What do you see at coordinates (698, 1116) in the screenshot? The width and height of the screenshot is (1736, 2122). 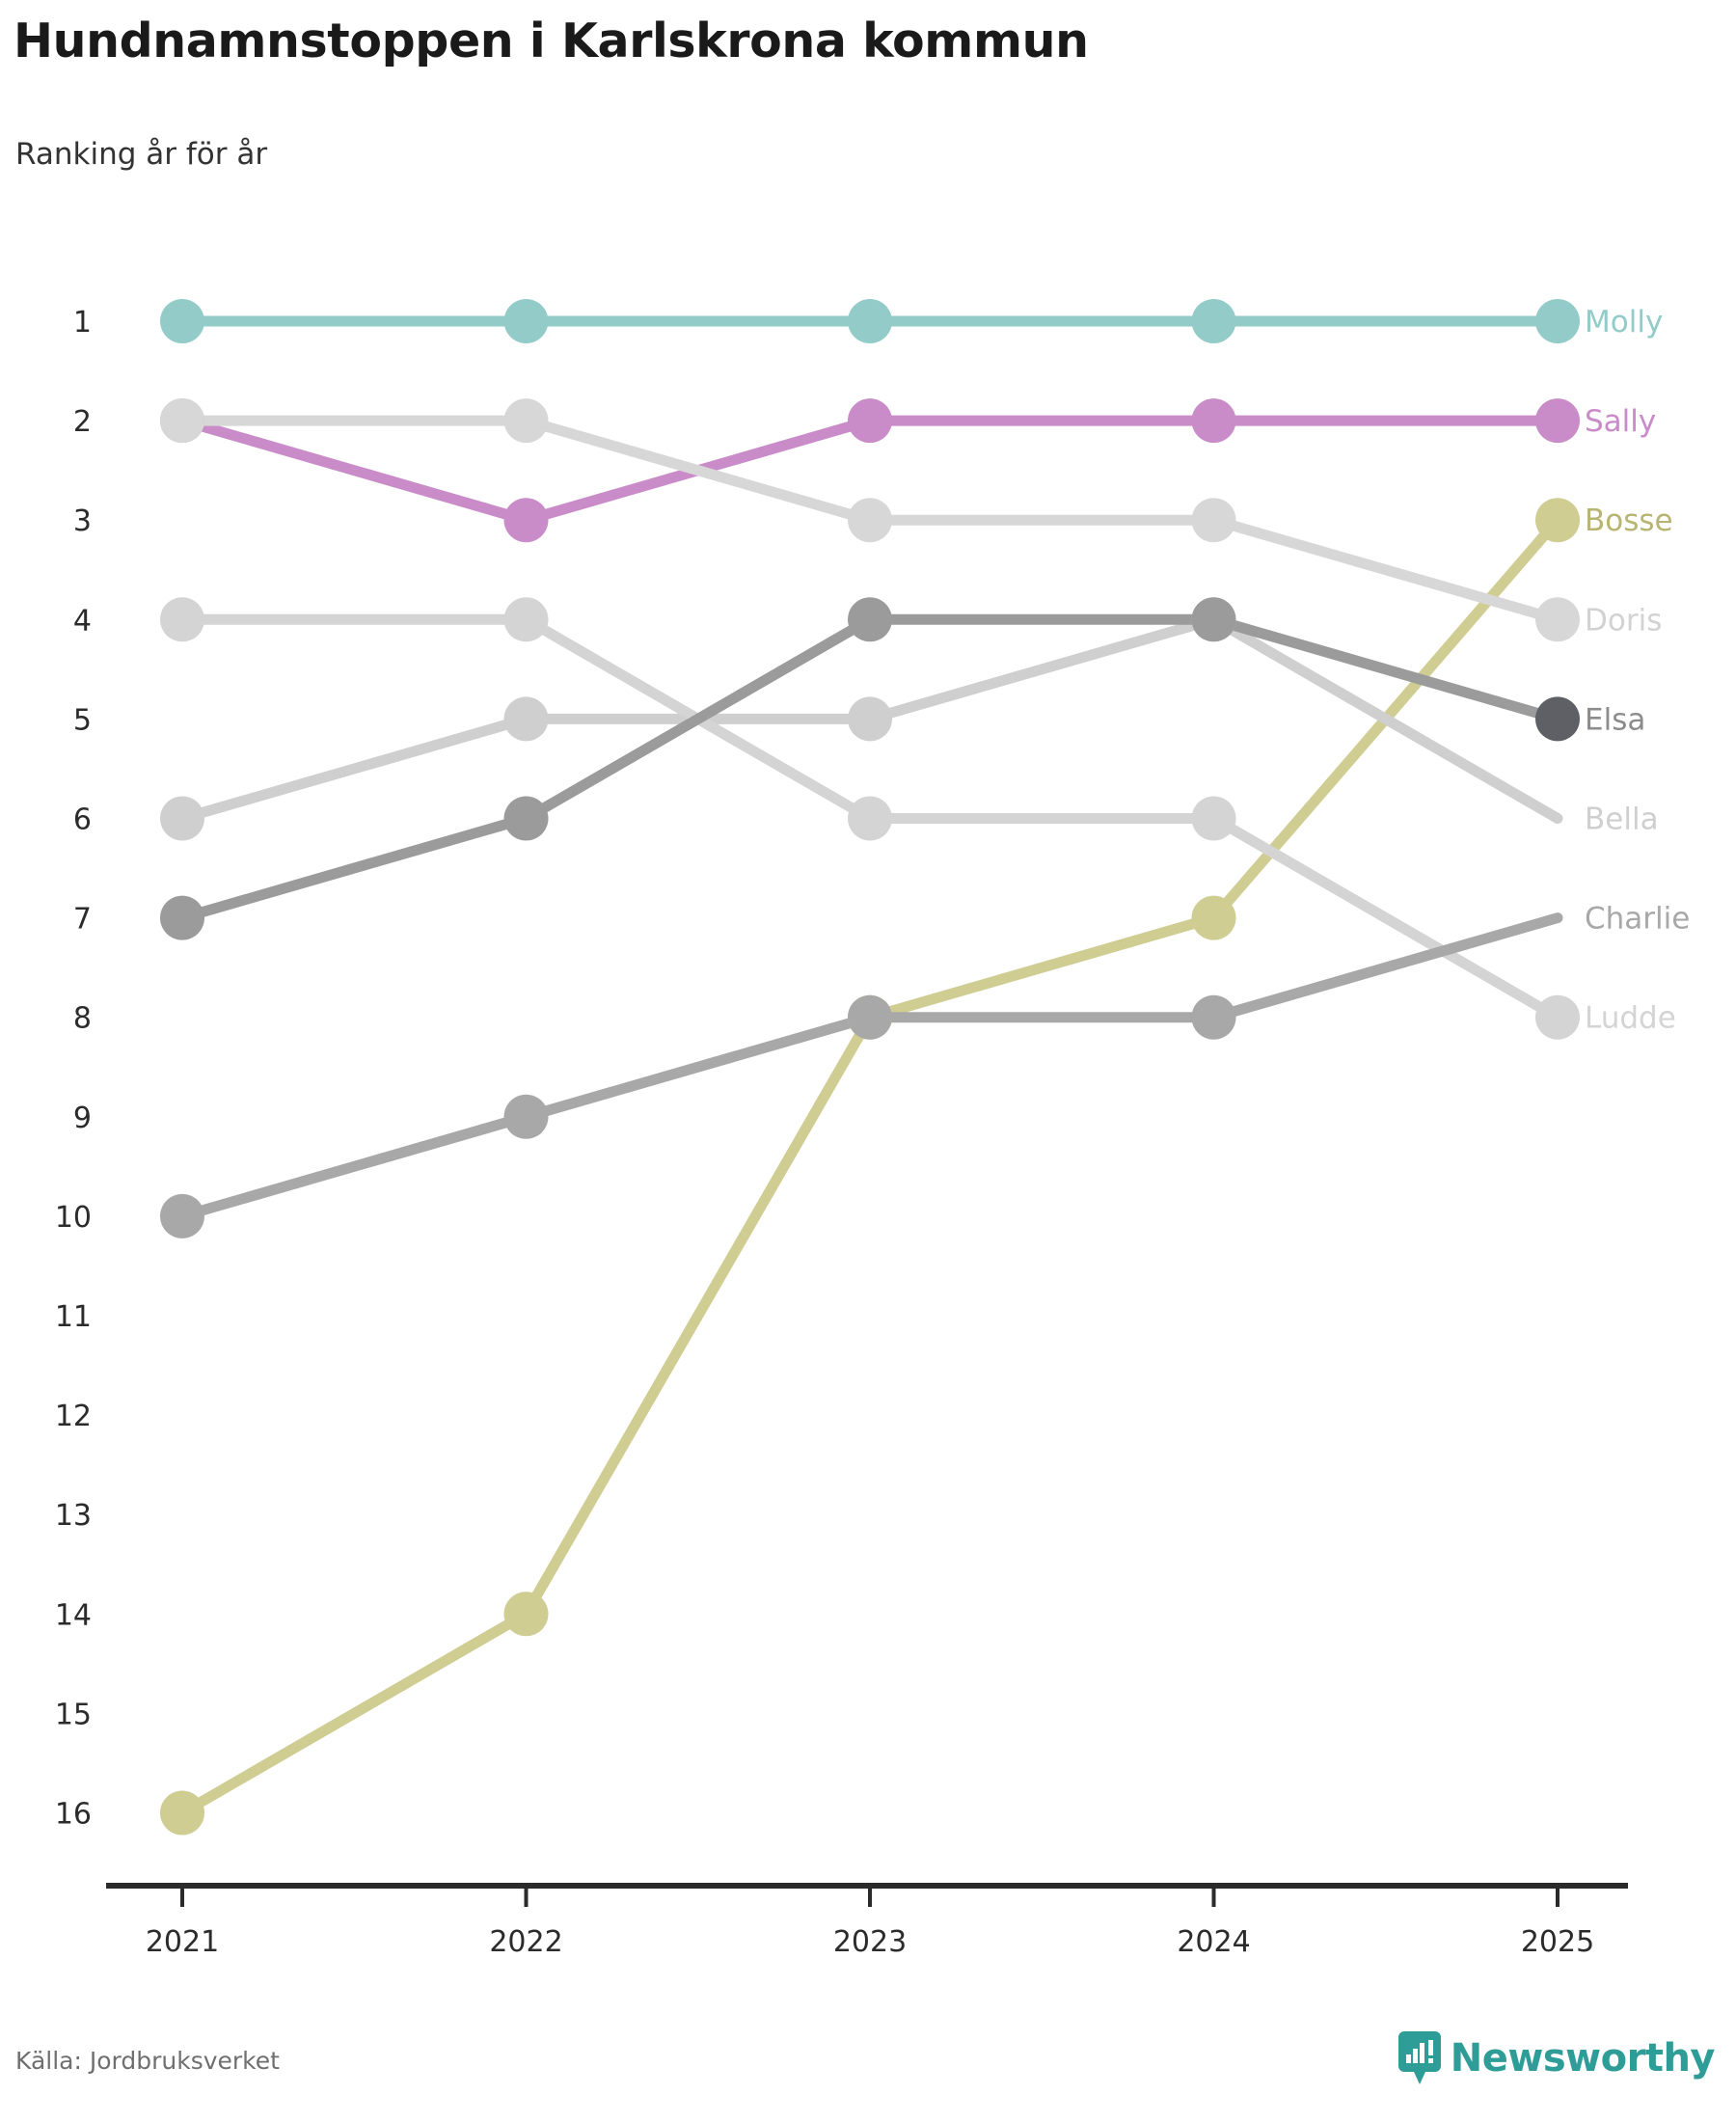 I see `series-dots-charlie` at bounding box center [698, 1116].